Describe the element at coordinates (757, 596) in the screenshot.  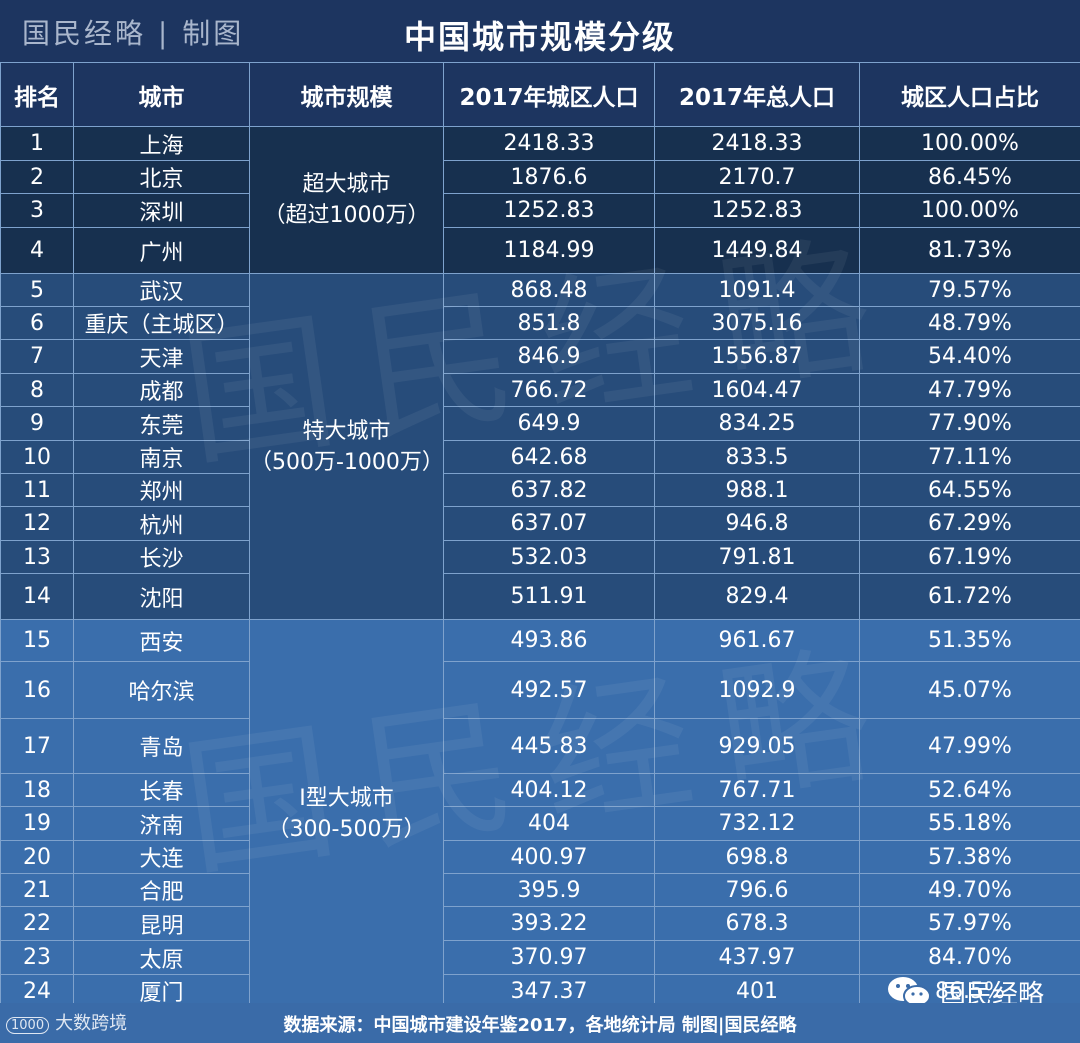
I see `total-population-cell: 829.4` at that location.